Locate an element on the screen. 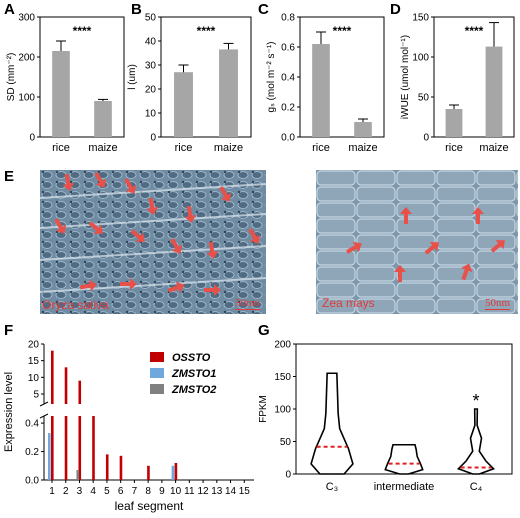  panel-letter-a: A is located at coordinates (9, 9).